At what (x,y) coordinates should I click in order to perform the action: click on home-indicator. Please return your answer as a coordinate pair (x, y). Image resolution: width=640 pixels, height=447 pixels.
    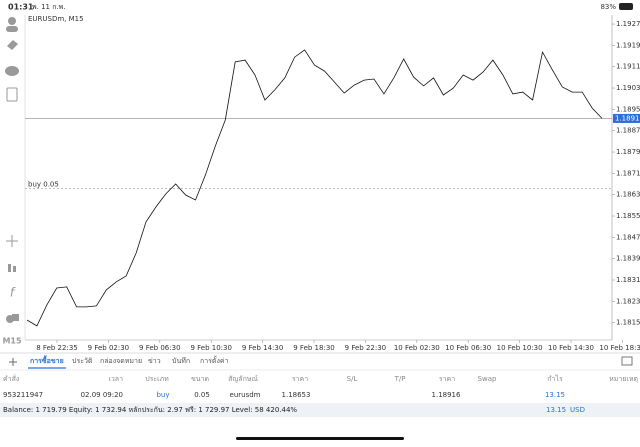
    Looking at the image, I should click on (320, 438).